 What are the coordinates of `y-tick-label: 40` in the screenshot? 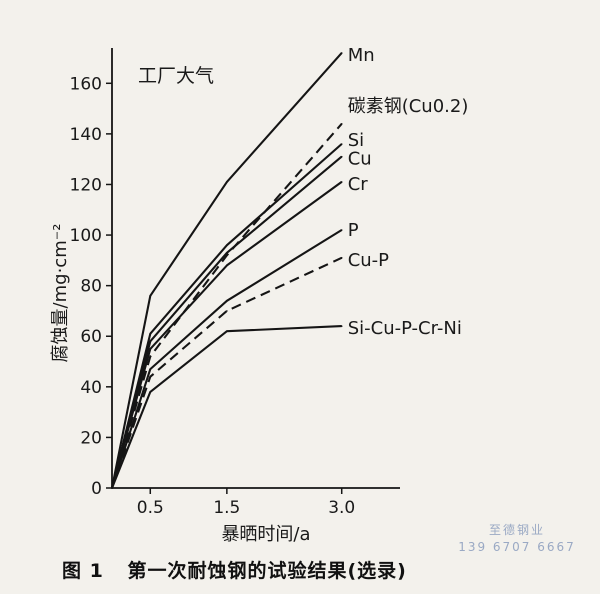 It's located at (91, 388).